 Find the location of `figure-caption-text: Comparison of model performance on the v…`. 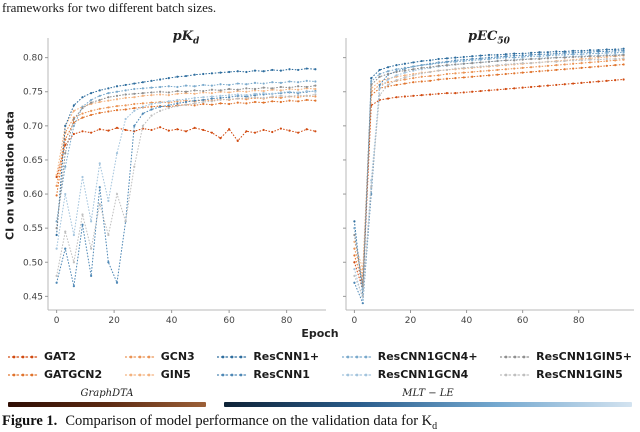

figure-caption-text: Comparison of model performance on the v… is located at coordinates (249, 421).